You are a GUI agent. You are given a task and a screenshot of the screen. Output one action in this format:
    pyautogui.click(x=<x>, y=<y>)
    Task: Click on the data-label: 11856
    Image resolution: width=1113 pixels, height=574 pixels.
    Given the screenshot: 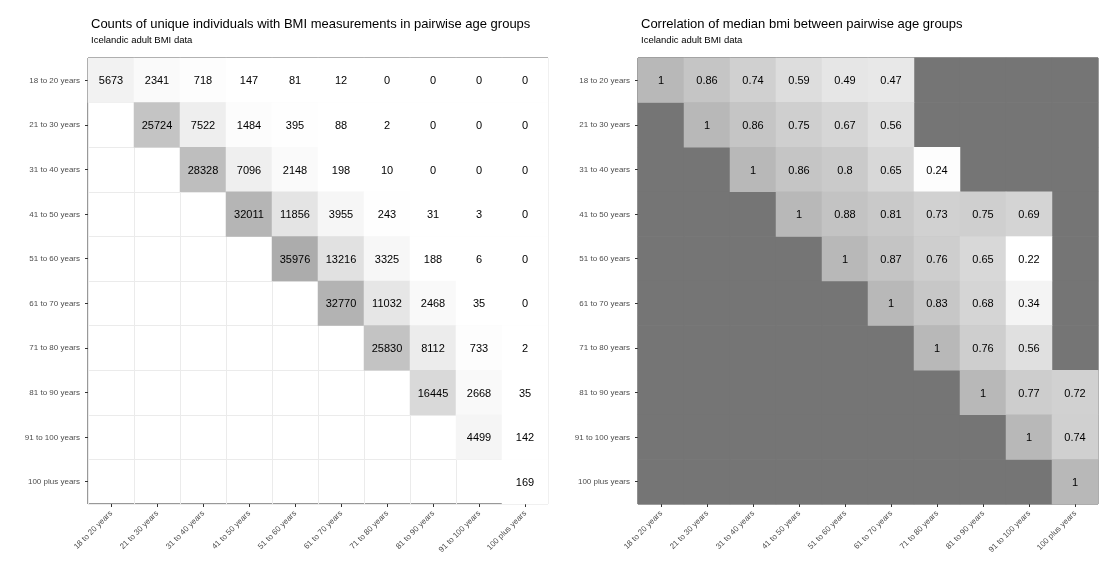 What is the action you would take?
    pyautogui.click(x=295, y=214)
    